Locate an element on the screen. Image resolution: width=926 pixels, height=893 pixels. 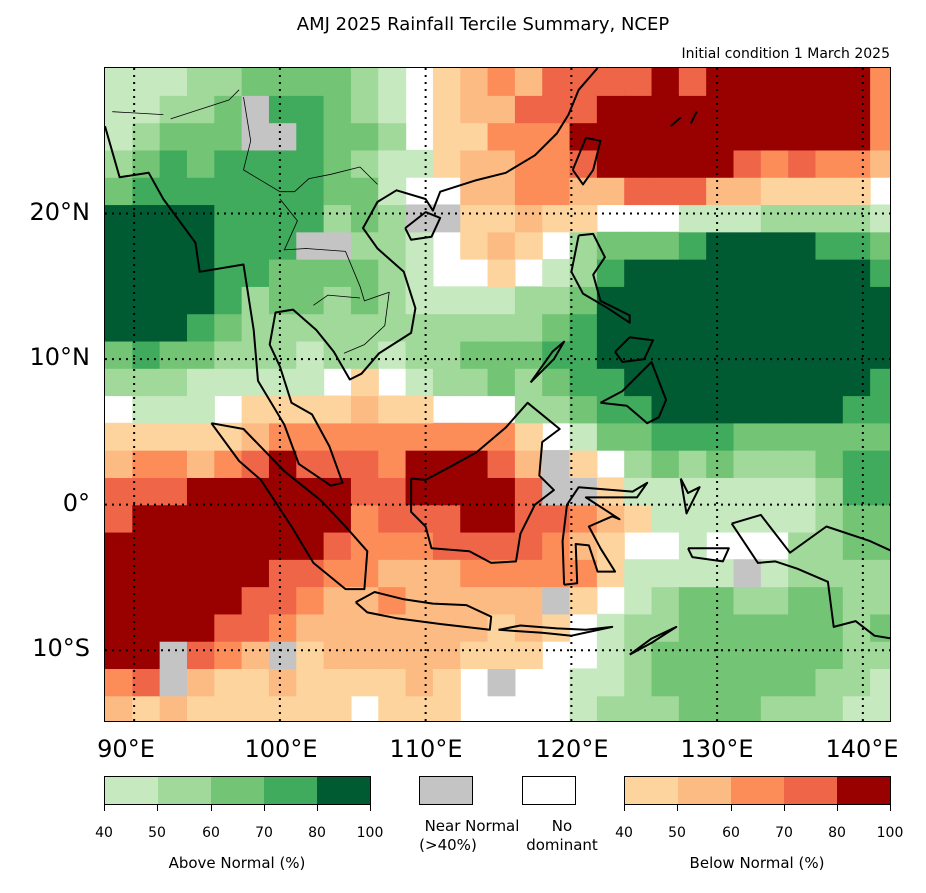
below-tick-label: 80 is located at coordinates (837, 833).